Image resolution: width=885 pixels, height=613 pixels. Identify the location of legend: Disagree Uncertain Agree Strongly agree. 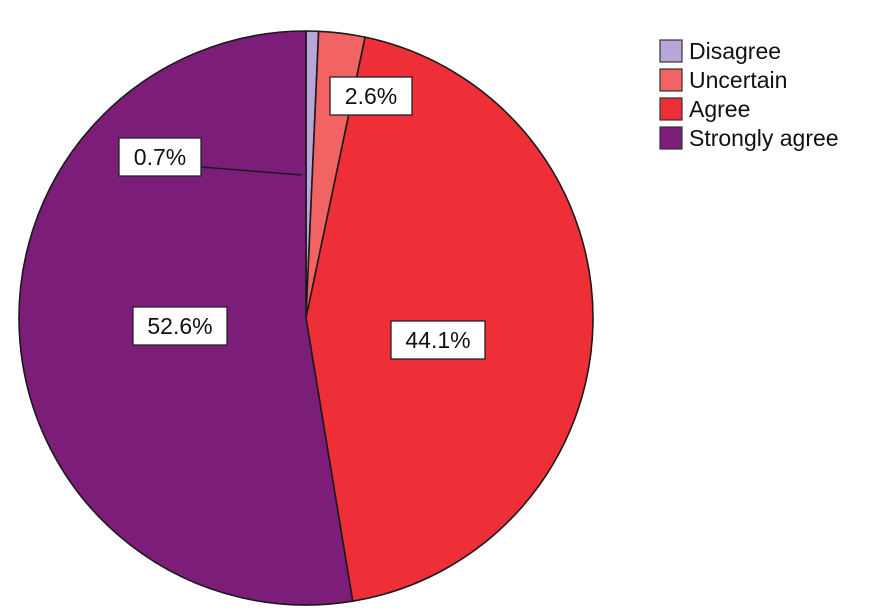
(749, 94).